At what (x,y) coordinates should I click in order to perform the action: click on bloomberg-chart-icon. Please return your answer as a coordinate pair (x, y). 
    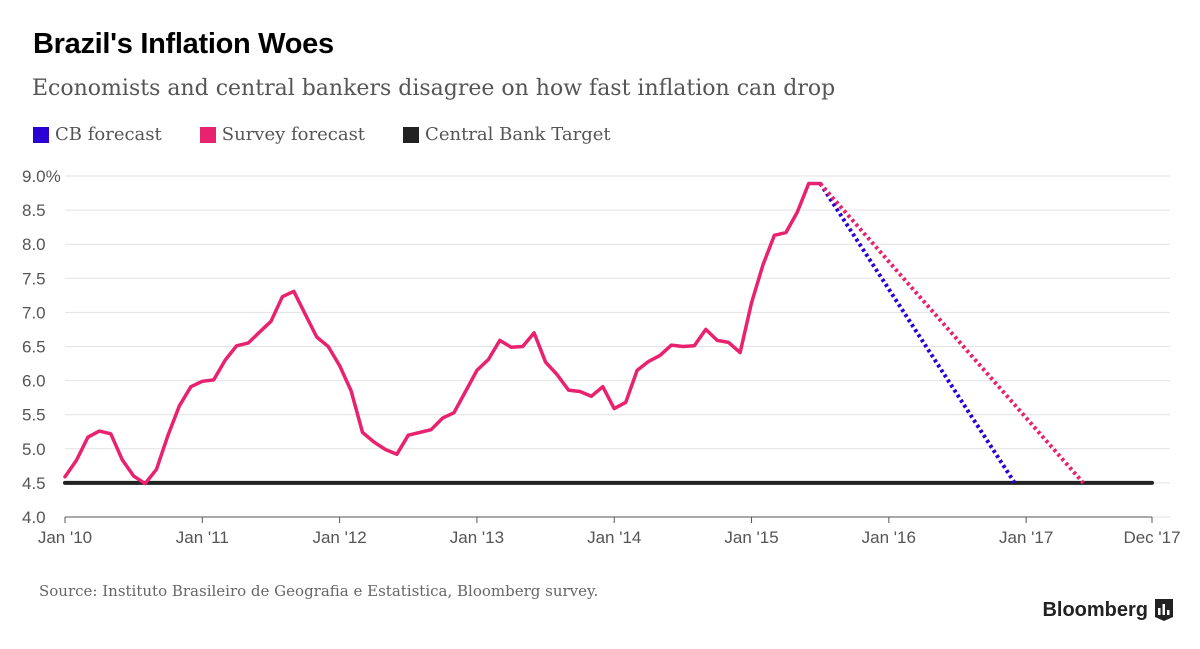
    Looking at the image, I should click on (1164, 610).